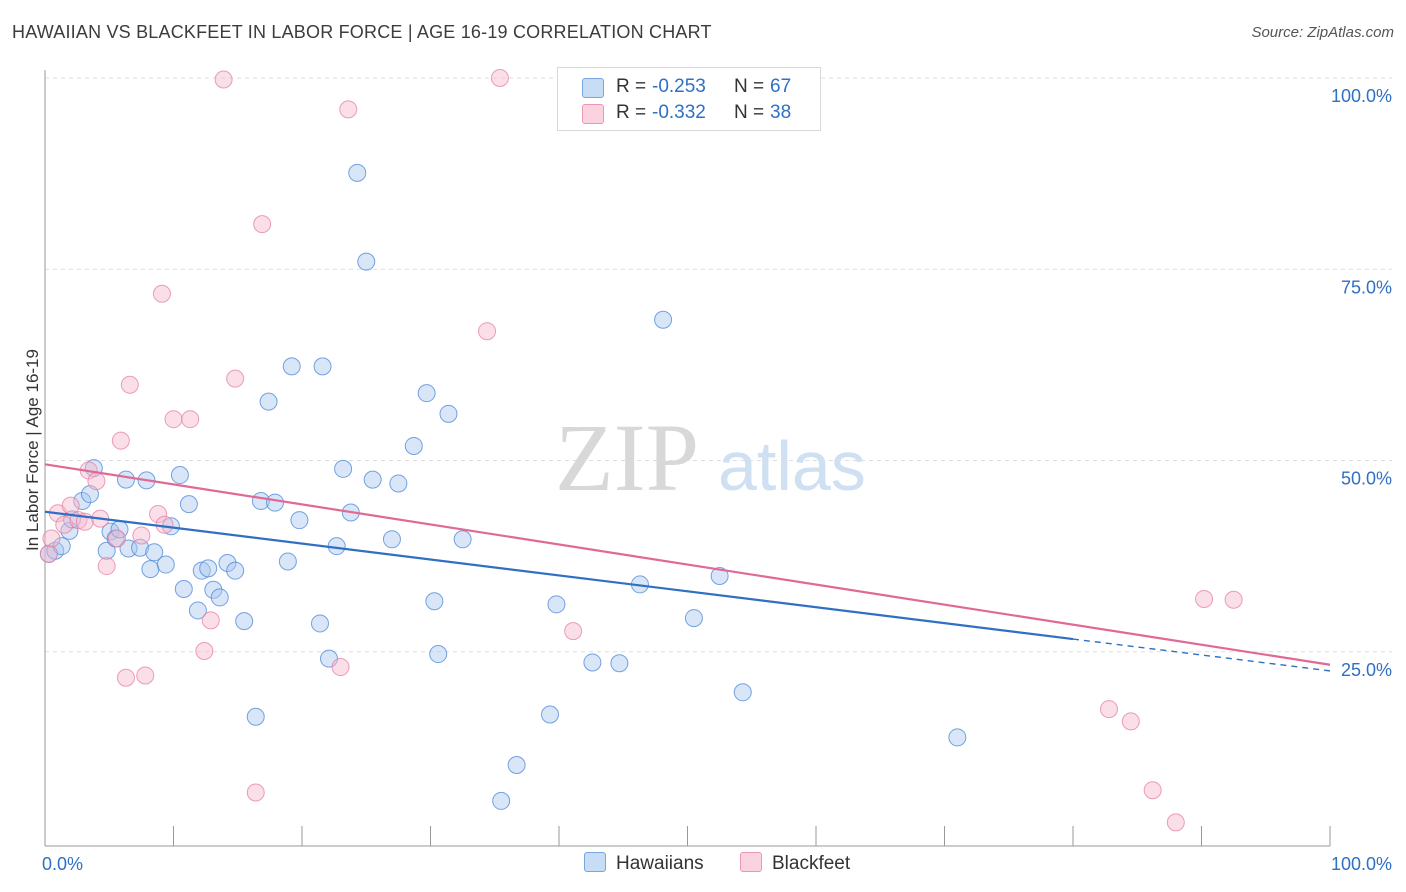 This screenshot has height=892, width=1406. I want to click on y-axis-label-wrap: In Labor Force | Age 16-19, so click(33, 450).